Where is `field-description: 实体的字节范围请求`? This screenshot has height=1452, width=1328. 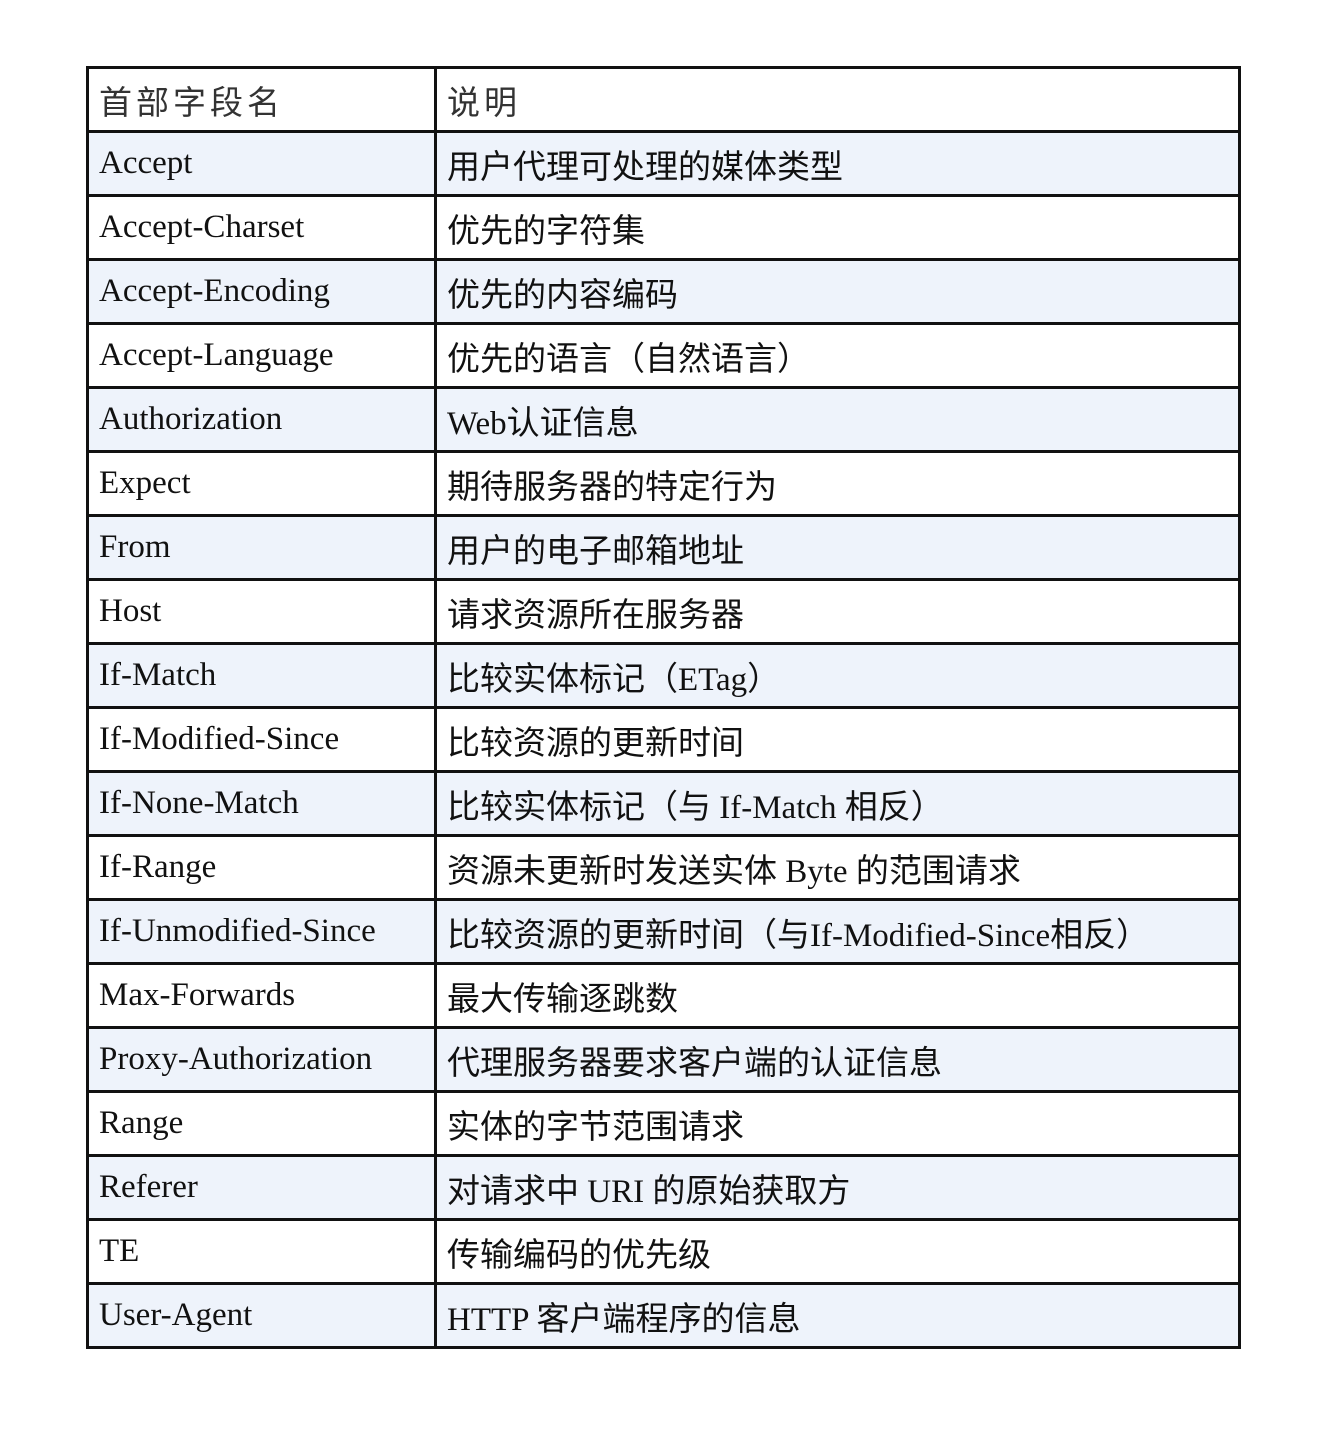
field-description: 实体的字节范围请求 is located at coordinates (837, 1123).